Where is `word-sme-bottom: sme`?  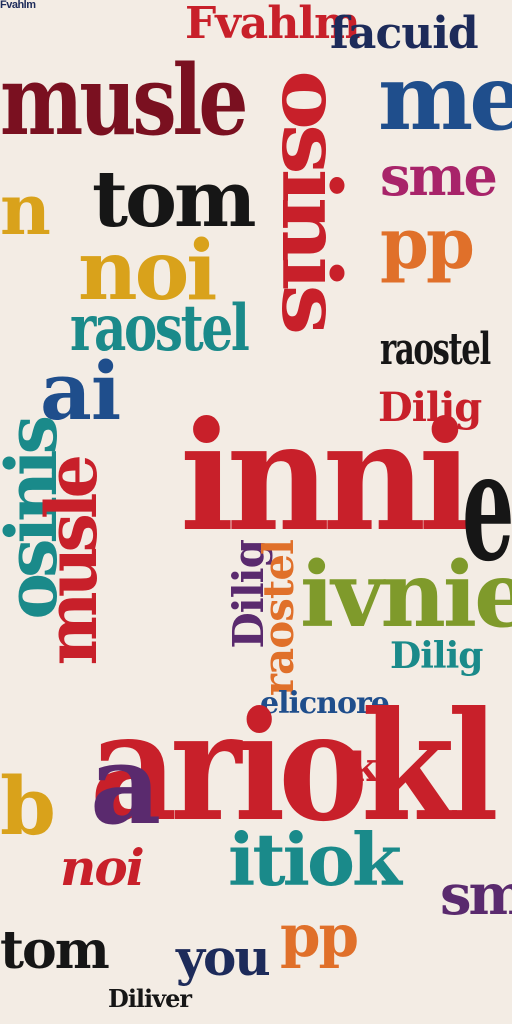
word-sme-bottom: sme is located at coordinates (476, 895).